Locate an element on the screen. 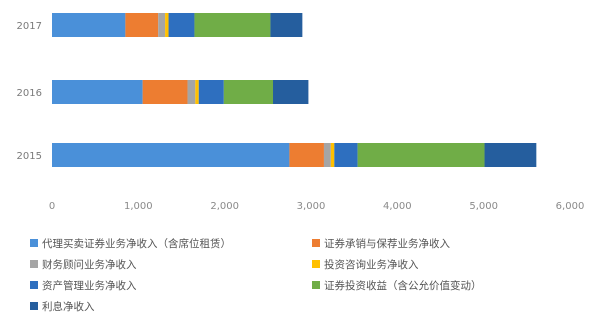  legend-label-3: 财务顾问业务净收入 is located at coordinates (89, 264).